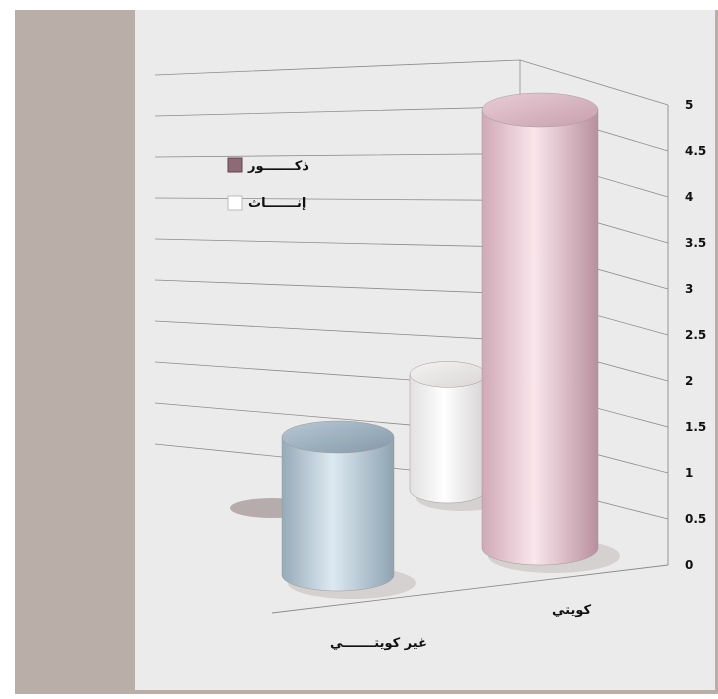 The image size is (718, 699). What do you see at coordinates (689, 105) in the screenshot?
I see `y-tick-label: 5` at bounding box center [689, 105].